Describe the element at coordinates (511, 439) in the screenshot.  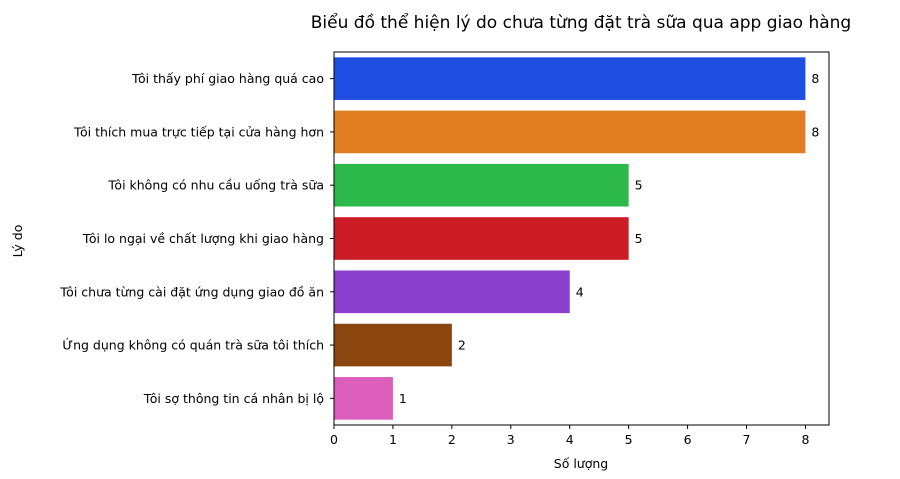
I see `x-tick-label: 3` at that location.